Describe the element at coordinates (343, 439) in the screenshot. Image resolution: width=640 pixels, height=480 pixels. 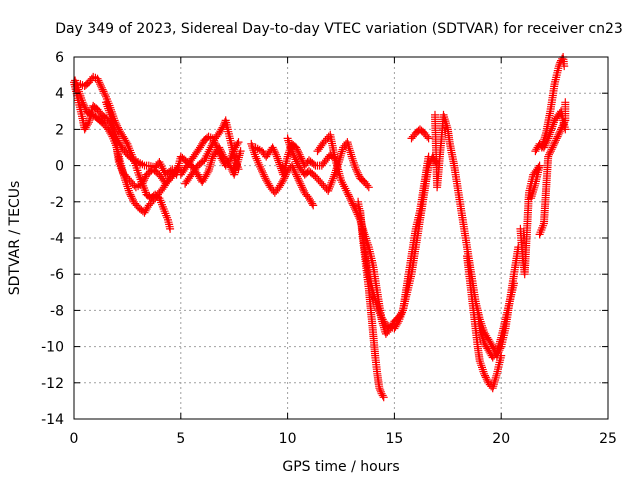
I see `x-tick-labels: 0 5 10 15 20 25` at that location.